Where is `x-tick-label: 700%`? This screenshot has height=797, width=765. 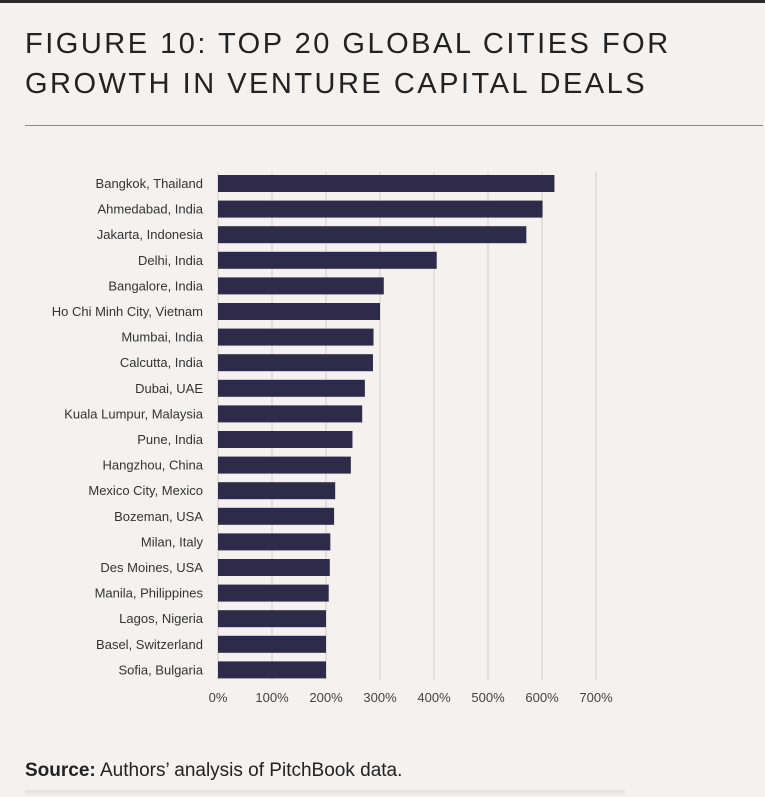 x-tick-label: 700% is located at coordinates (596, 697).